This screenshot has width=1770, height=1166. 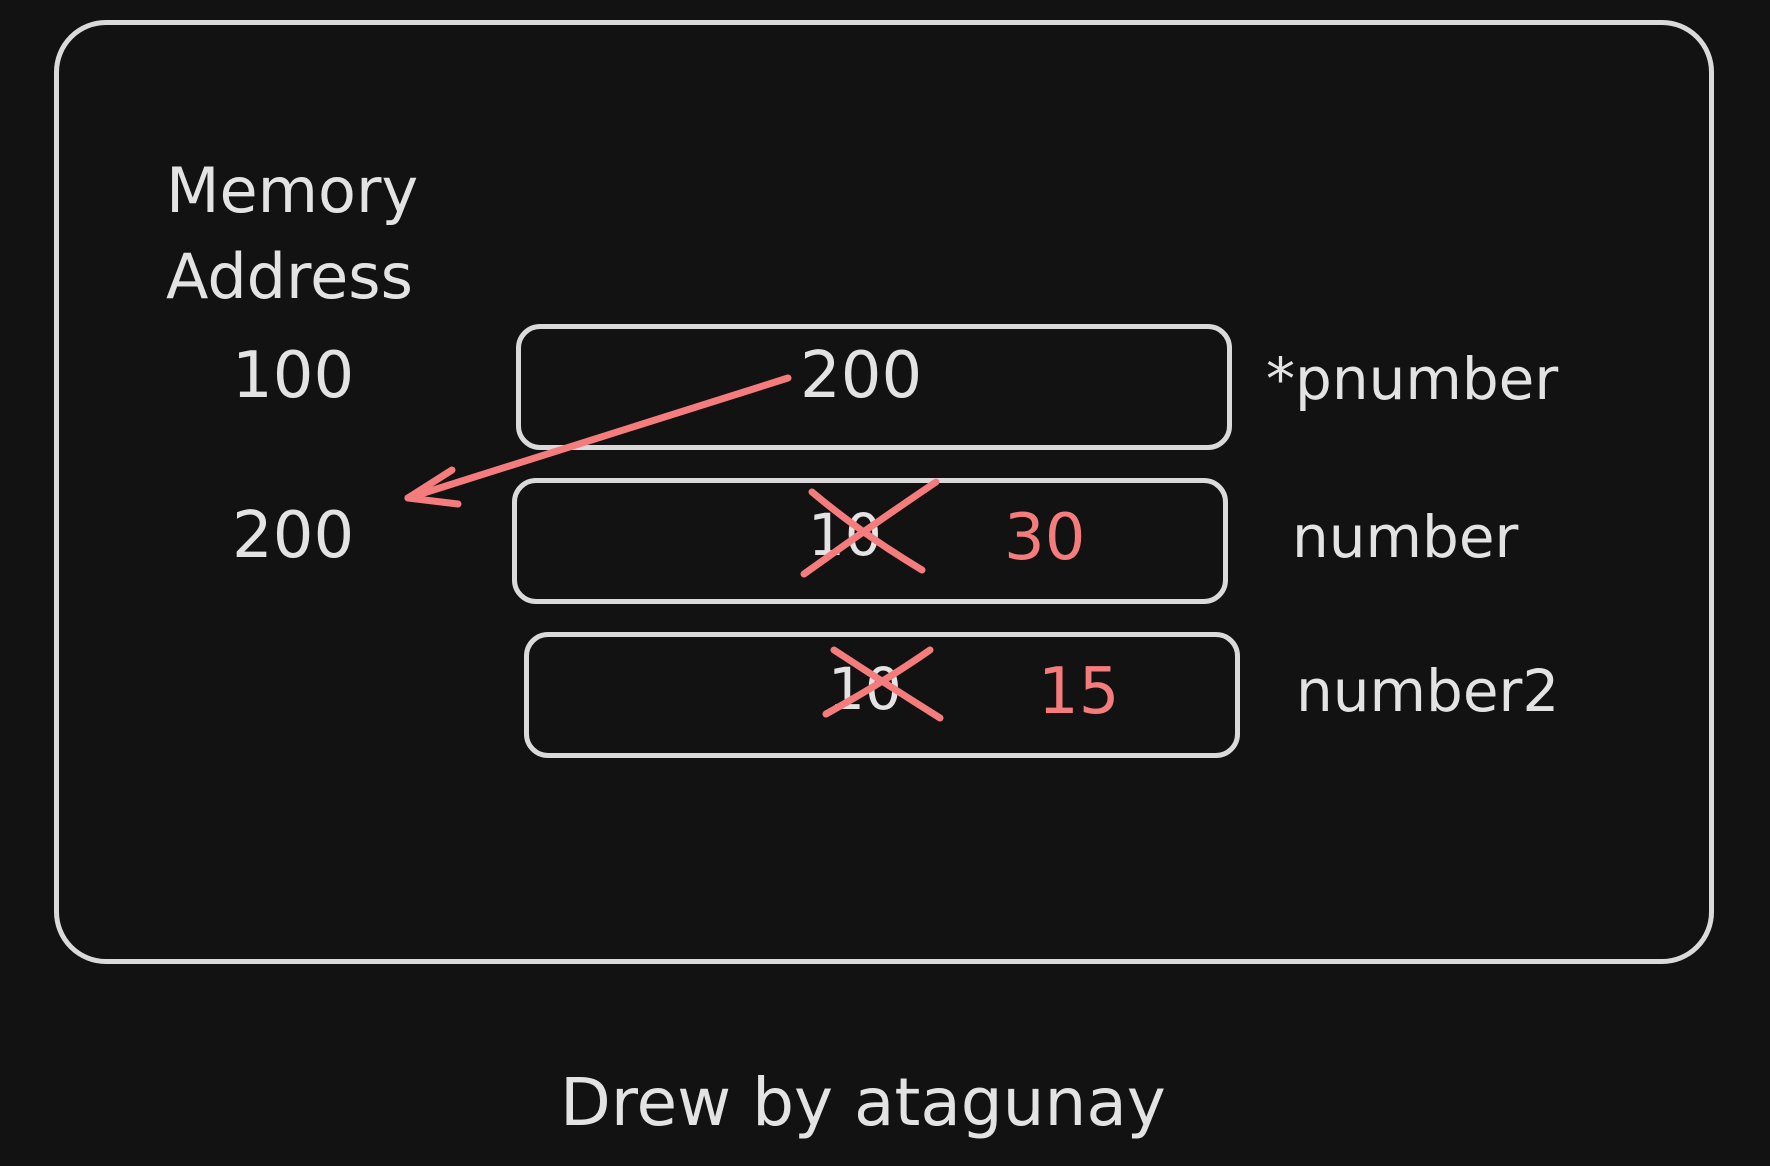 What do you see at coordinates (1428, 691) in the screenshot?
I see `variable-label-number2: number2` at bounding box center [1428, 691].